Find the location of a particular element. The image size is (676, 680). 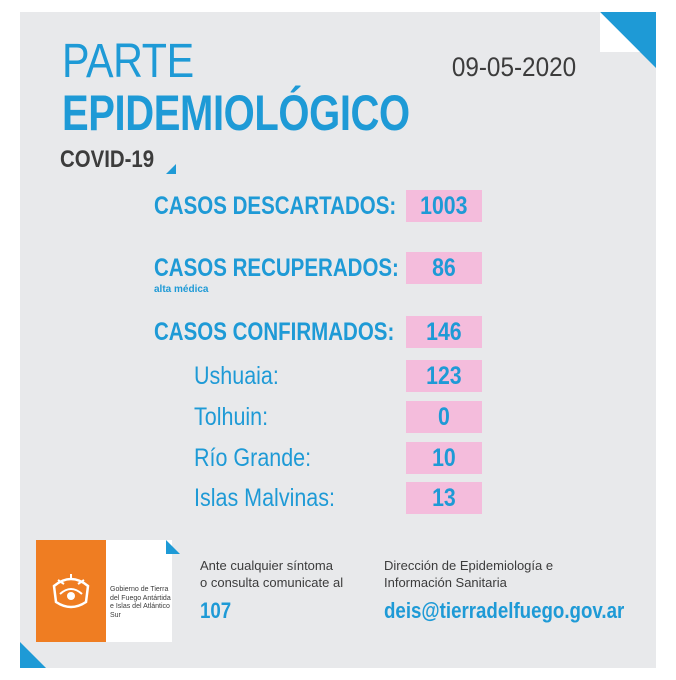

city-label-islas-malvinas: Islas Malvinas: is located at coordinates (264, 498).